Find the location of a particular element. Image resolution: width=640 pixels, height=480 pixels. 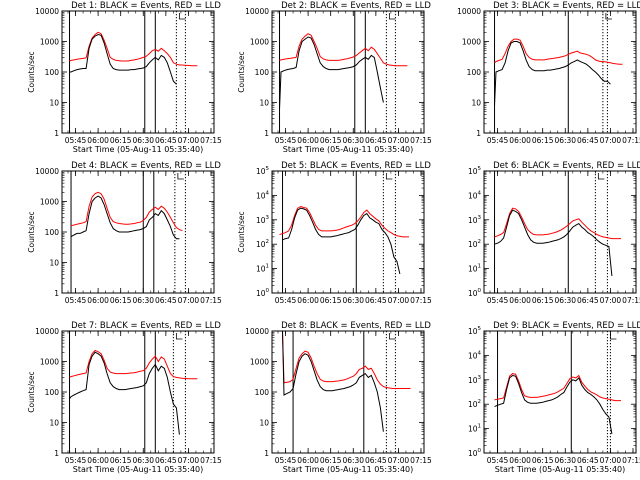

panel-title: Det 3: BLACK = Events, RED = LLD is located at coordinates (566, 6).